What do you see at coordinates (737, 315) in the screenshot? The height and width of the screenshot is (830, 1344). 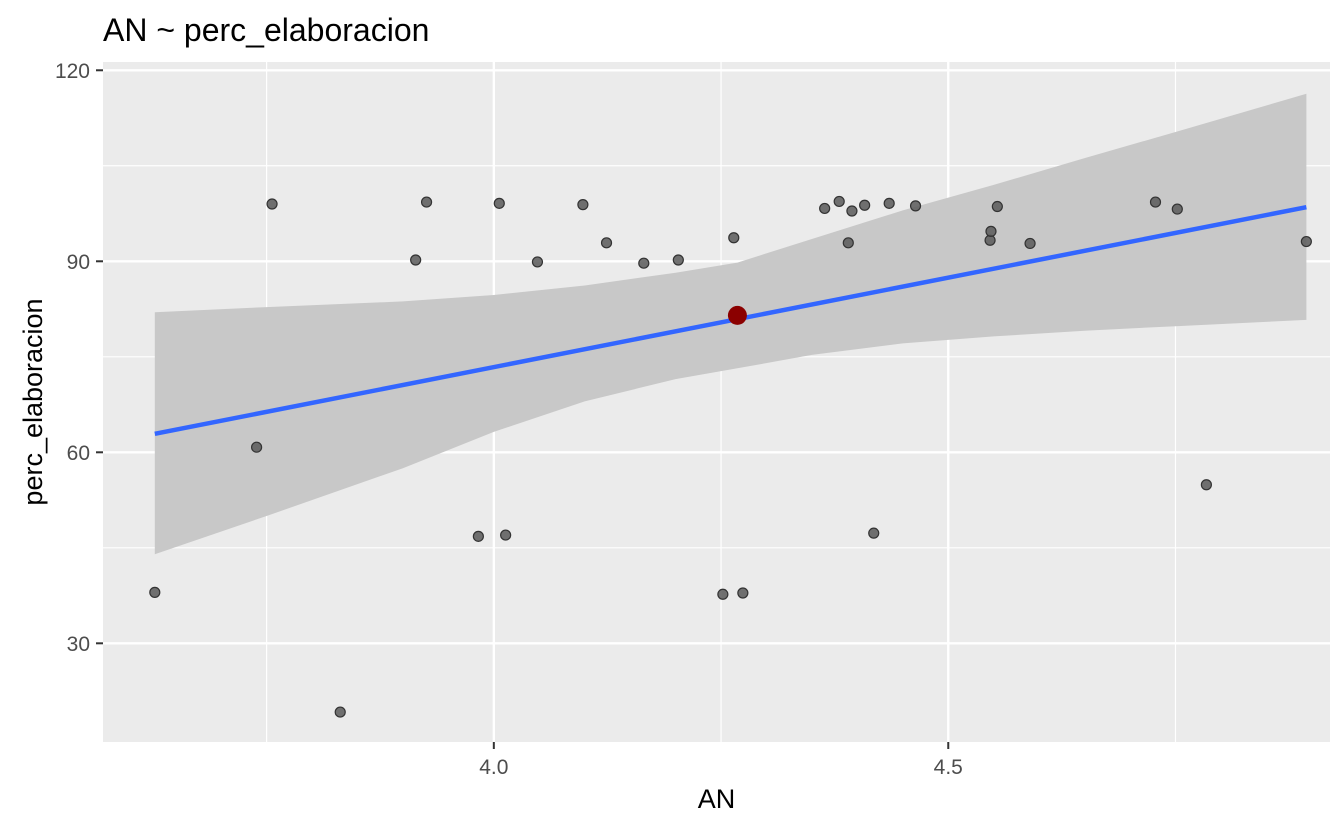 I see `highlight-point` at bounding box center [737, 315].